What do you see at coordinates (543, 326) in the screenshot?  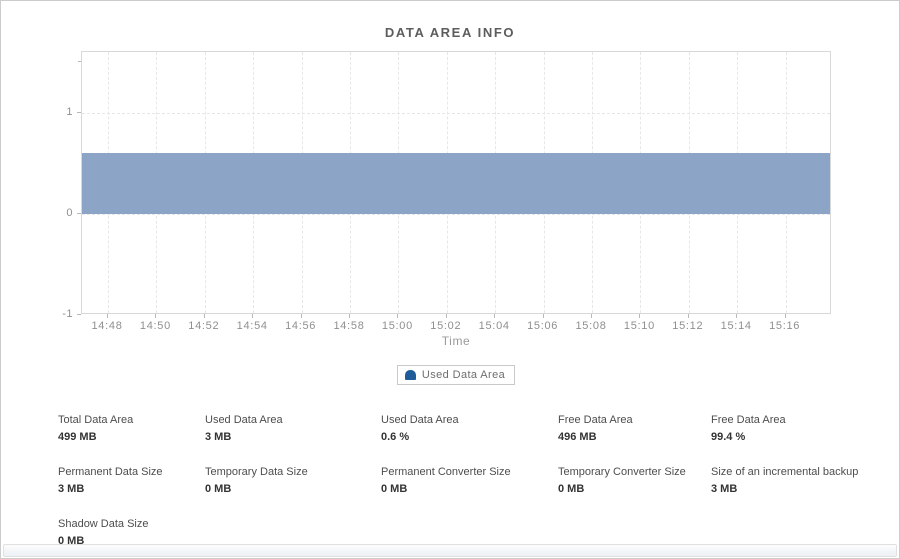 I see `x-axis-tick-label: 15:06` at bounding box center [543, 326].